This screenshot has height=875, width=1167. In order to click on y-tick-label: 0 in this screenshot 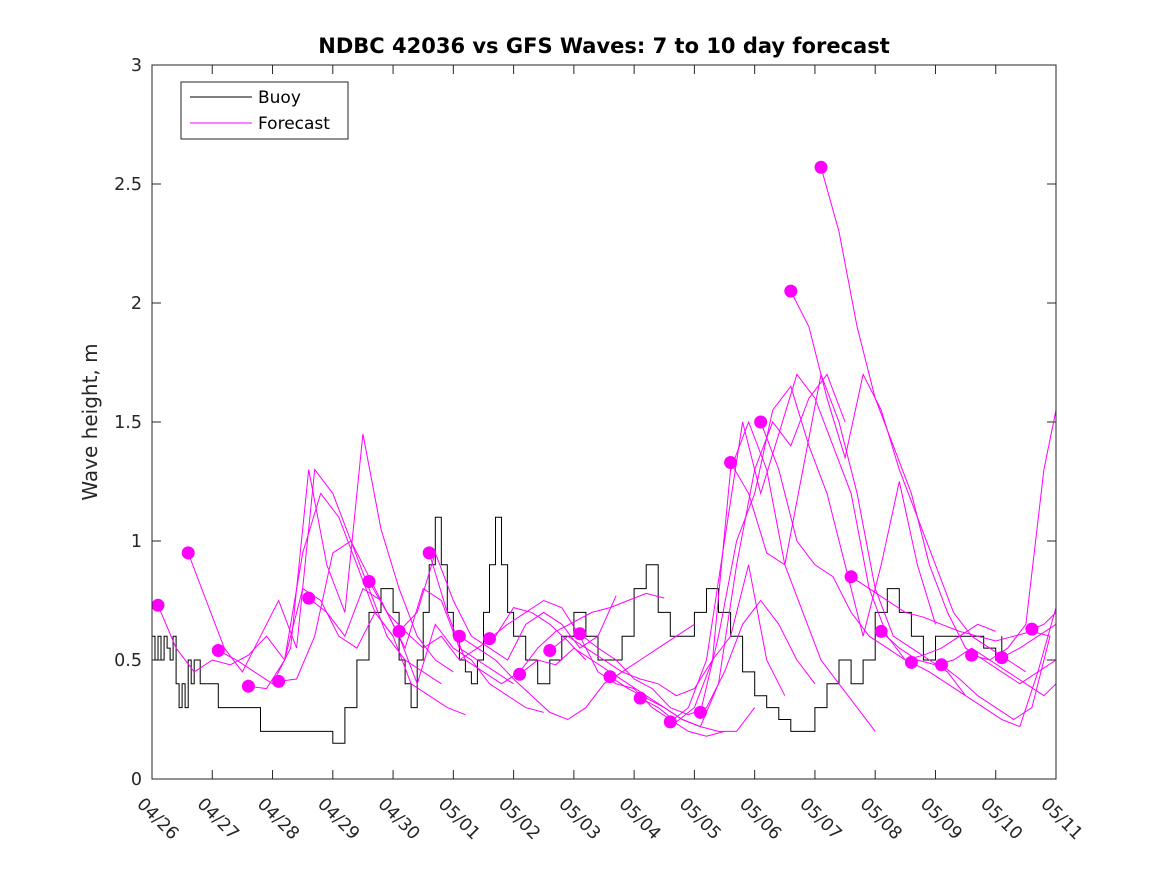, I will do `click(136, 780)`.